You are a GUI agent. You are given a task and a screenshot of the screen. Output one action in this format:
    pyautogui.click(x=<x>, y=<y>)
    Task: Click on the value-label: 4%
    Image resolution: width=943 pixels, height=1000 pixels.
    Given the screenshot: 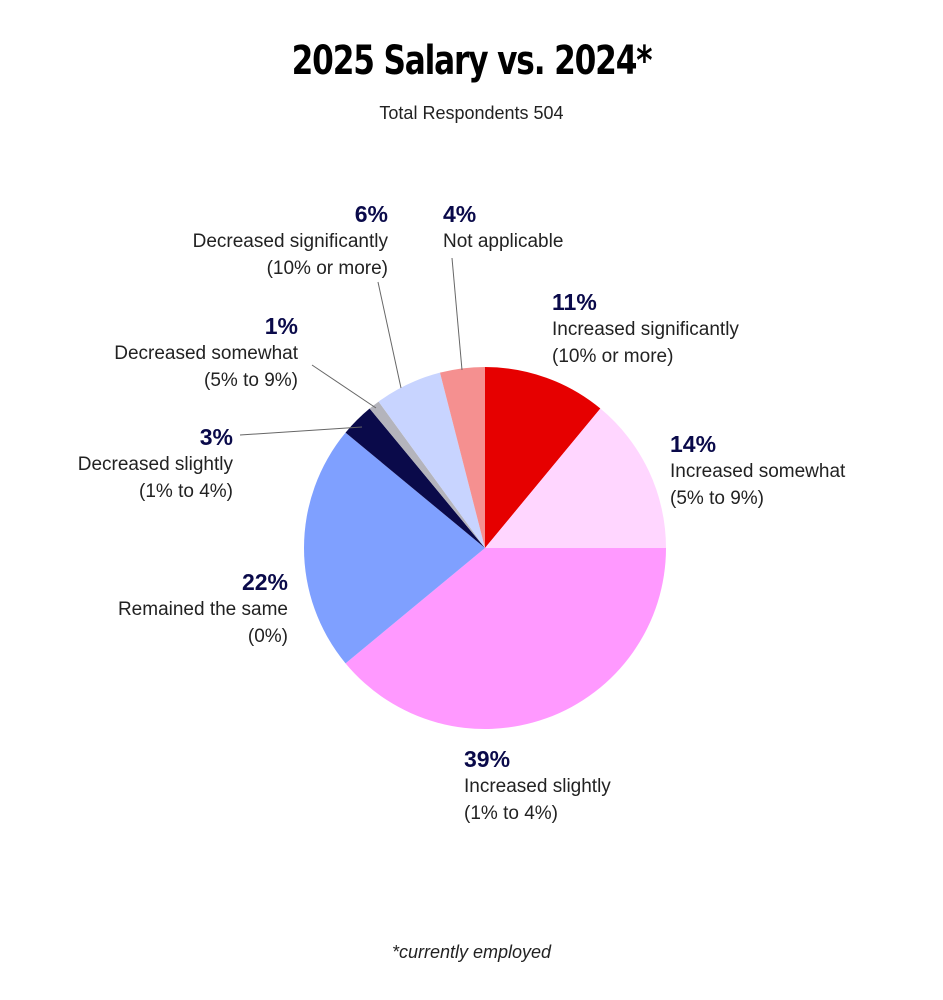 What is the action you would take?
    pyautogui.click(x=460, y=214)
    